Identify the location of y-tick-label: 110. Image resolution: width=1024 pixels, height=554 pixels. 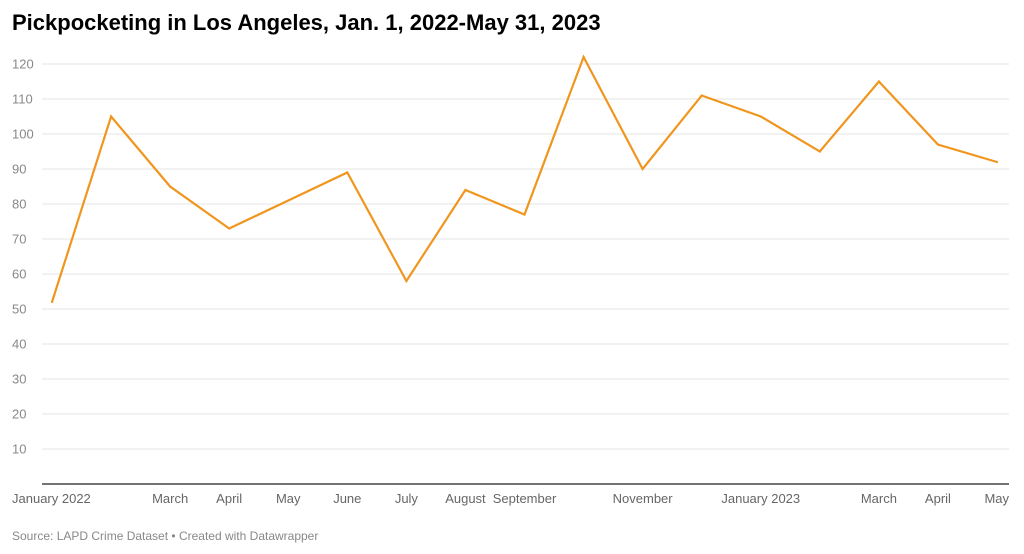
(22, 99).